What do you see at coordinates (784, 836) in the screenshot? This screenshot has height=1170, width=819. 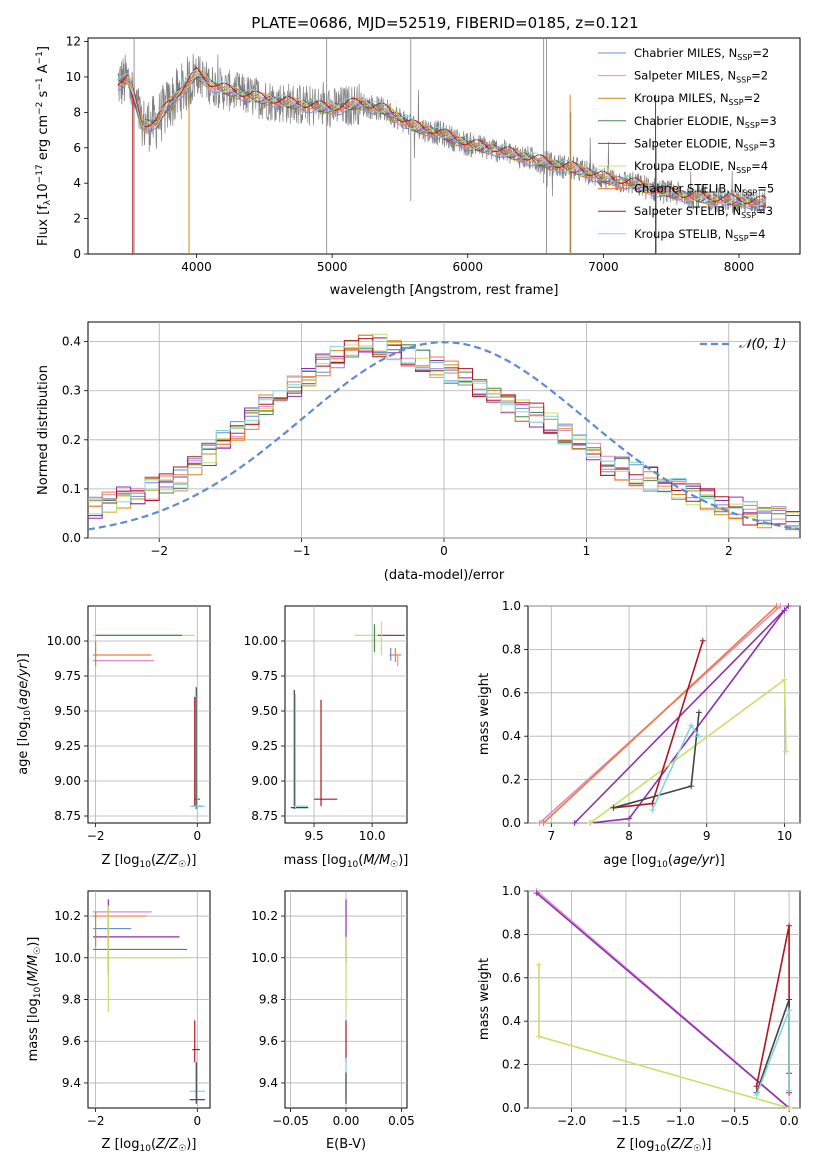 I see `x-tick-label: 10` at bounding box center [784, 836].